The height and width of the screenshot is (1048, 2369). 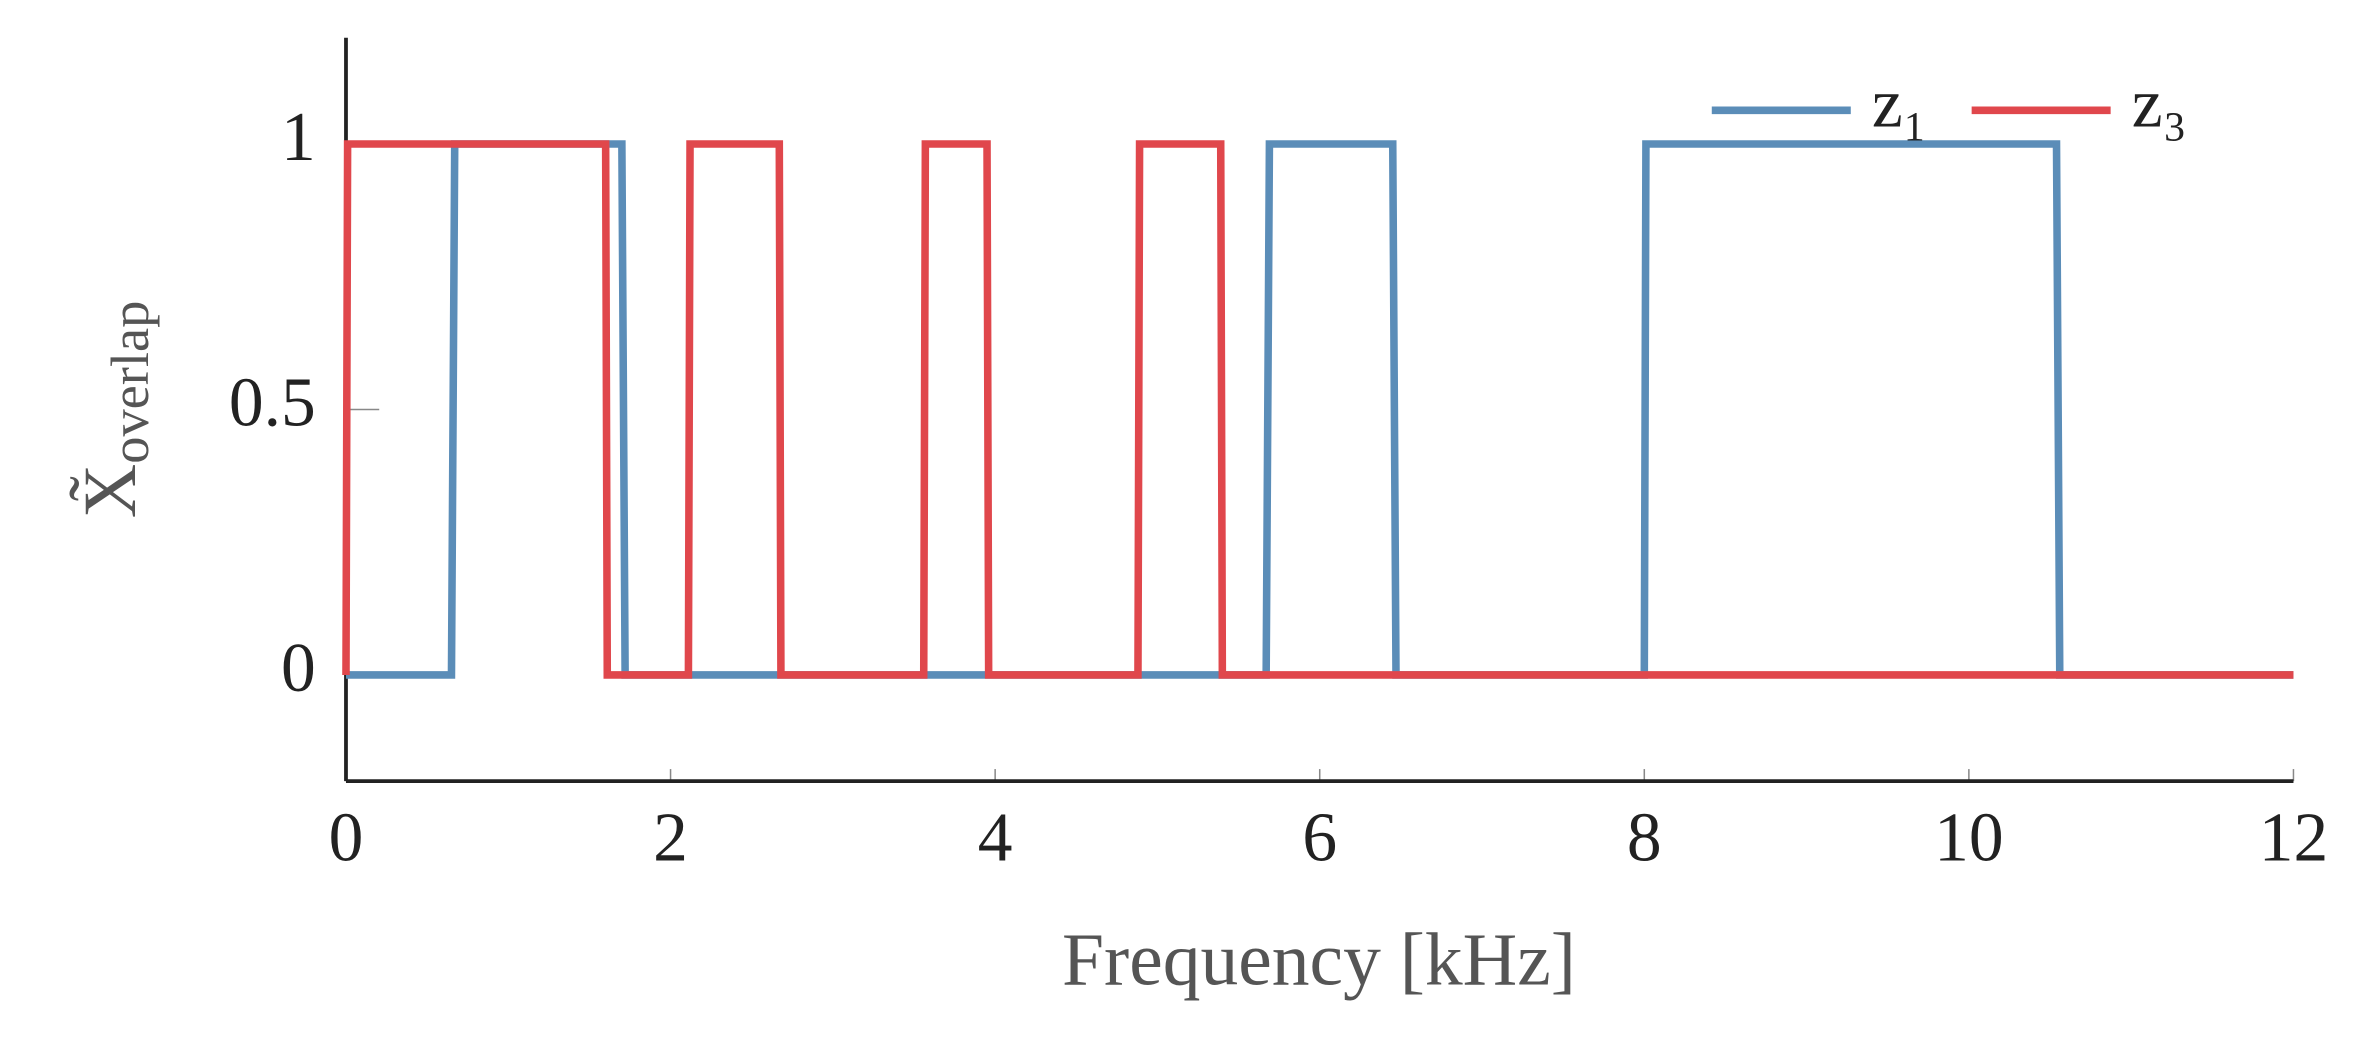 I want to click on y-axis-label-main: X̃, so click(x=110, y=491).